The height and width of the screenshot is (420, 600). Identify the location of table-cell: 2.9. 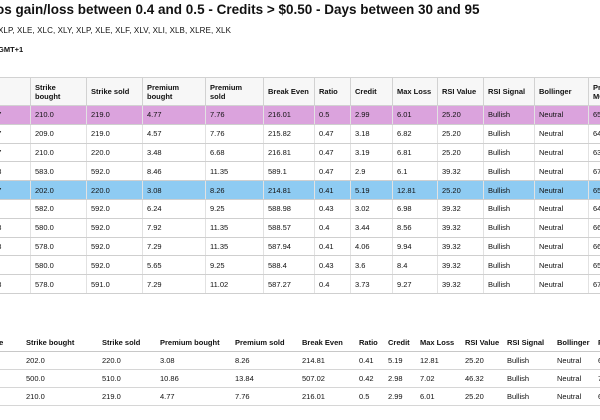
(371, 171).